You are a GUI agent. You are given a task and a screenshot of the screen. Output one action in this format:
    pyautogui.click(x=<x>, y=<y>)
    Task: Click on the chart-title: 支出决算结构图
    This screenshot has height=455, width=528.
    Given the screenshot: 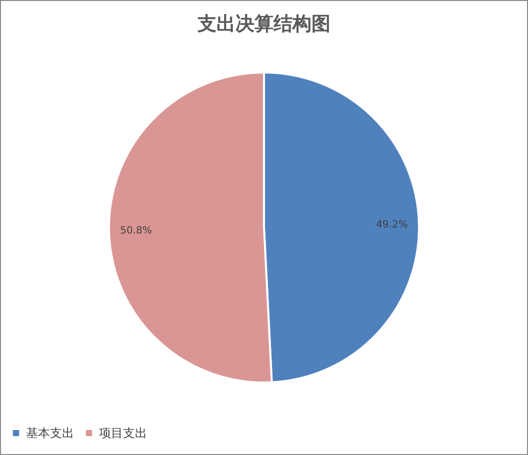 What is the action you would take?
    pyautogui.click(x=263, y=24)
    